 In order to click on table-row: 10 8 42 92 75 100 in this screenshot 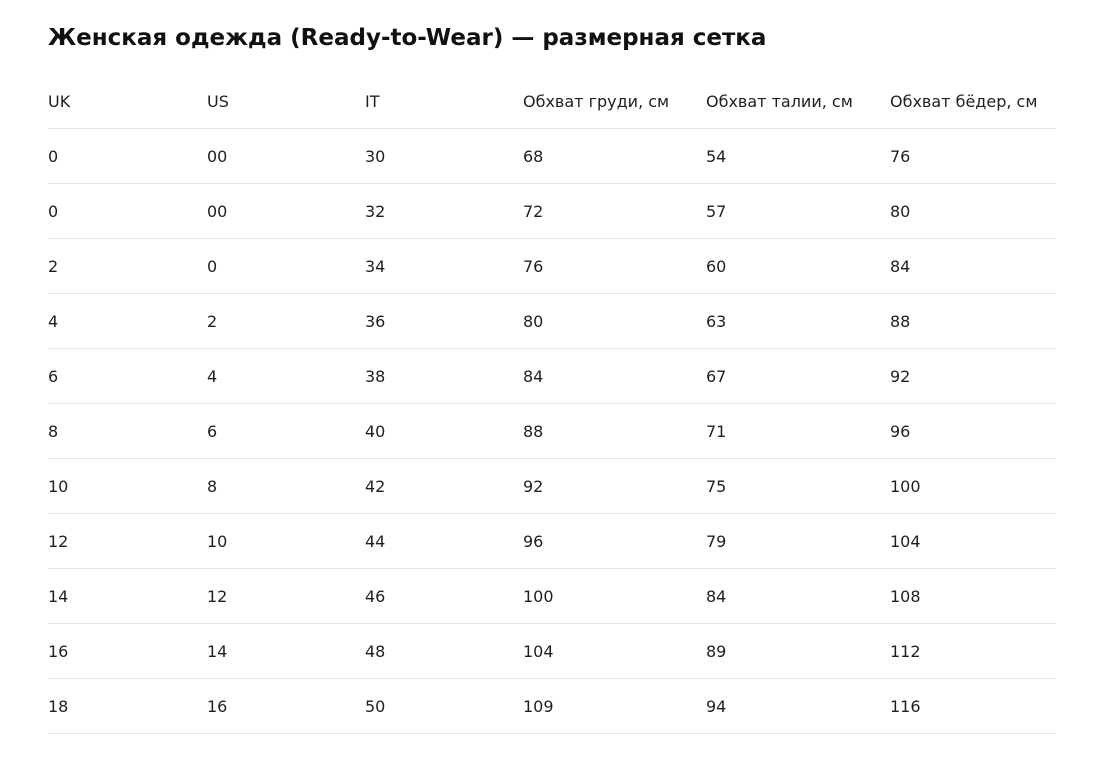, I will do `click(552, 486)`.